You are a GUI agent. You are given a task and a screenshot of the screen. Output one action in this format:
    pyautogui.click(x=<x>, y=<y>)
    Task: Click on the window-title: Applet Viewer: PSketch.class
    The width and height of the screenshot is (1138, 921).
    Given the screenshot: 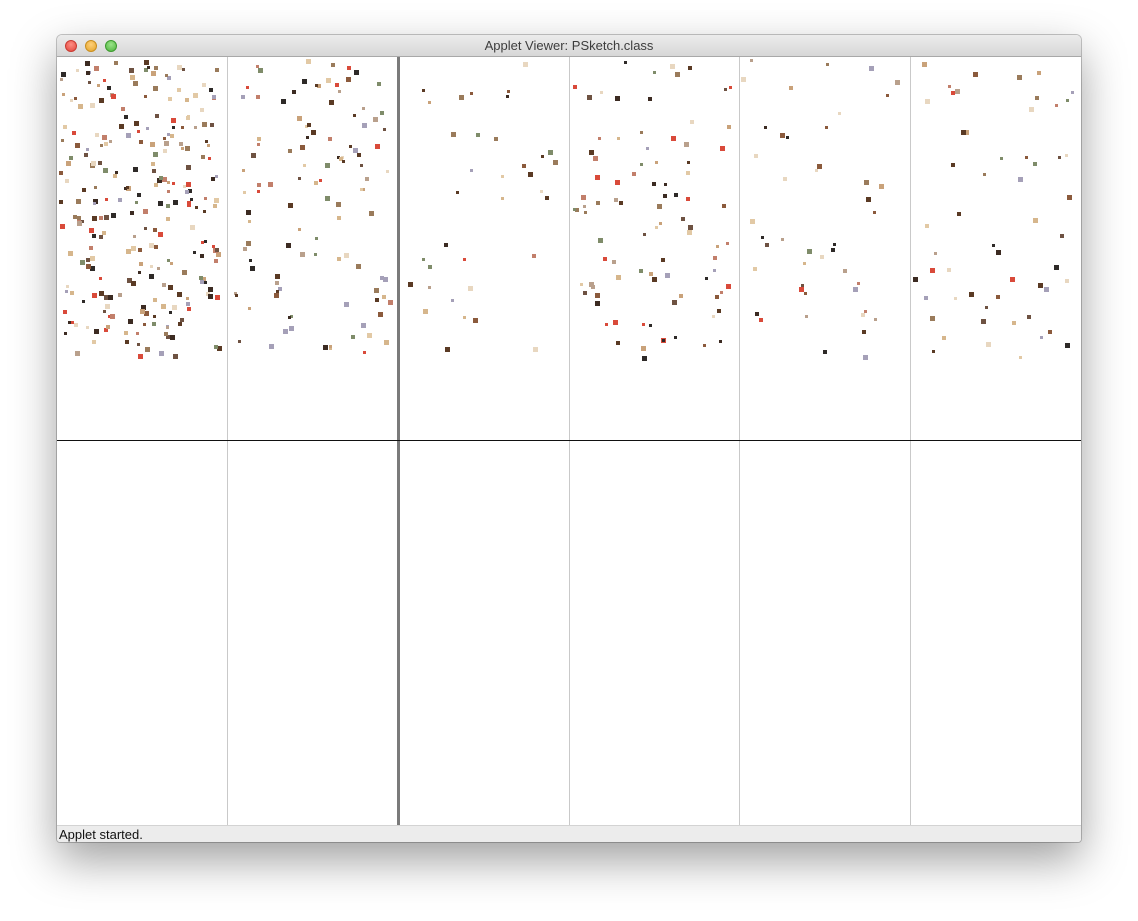 What is the action you would take?
    pyautogui.click(x=569, y=45)
    